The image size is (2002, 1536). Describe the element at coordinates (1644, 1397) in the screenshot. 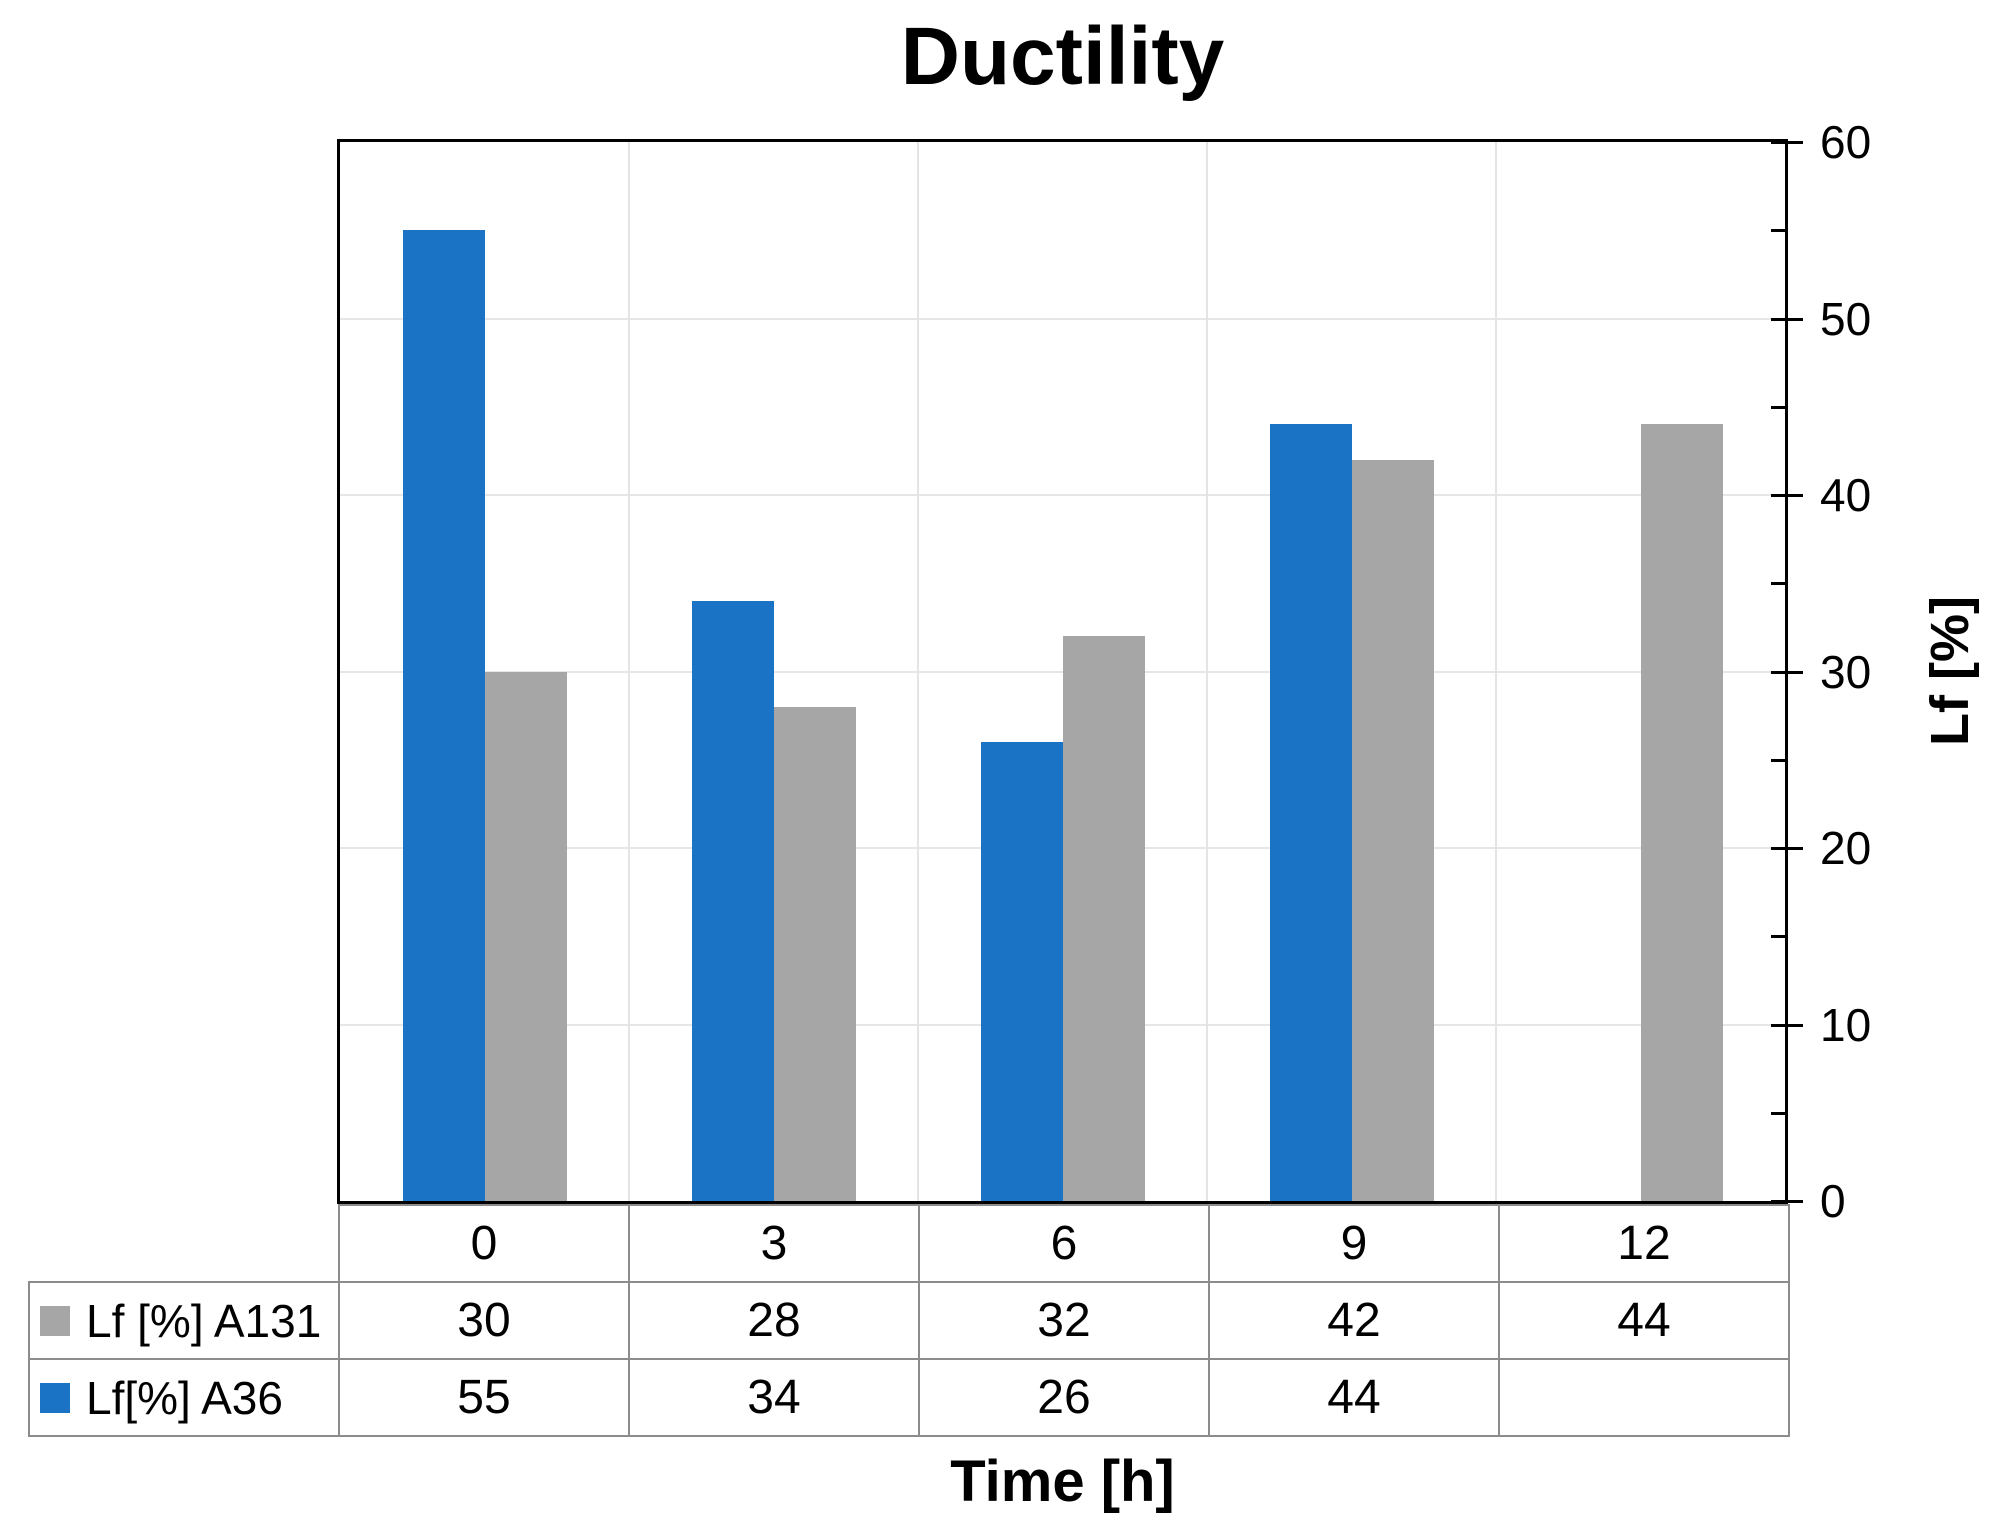

I see `value-cell` at that location.